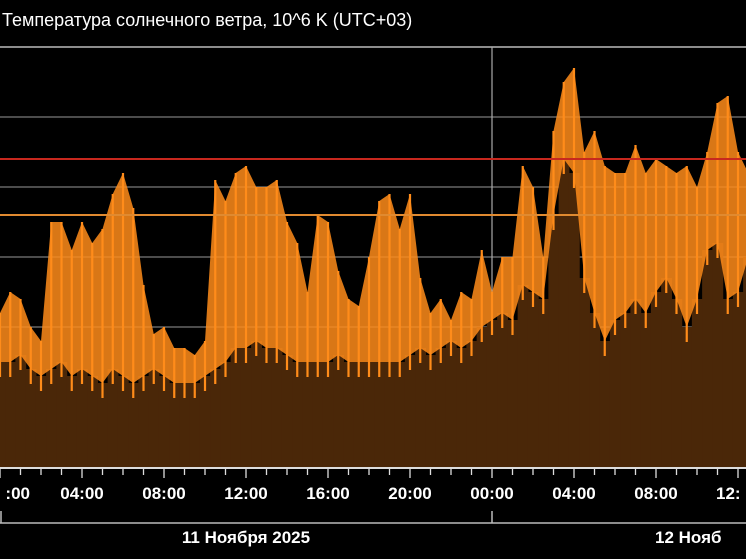 The height and width of the screenshot is (559, 746). What do you see at coordinates (373, 529) in the screenshot?
I see `date-axis: 11 Ноября 2025 12 Нояб` at bounding box center [373, 529].